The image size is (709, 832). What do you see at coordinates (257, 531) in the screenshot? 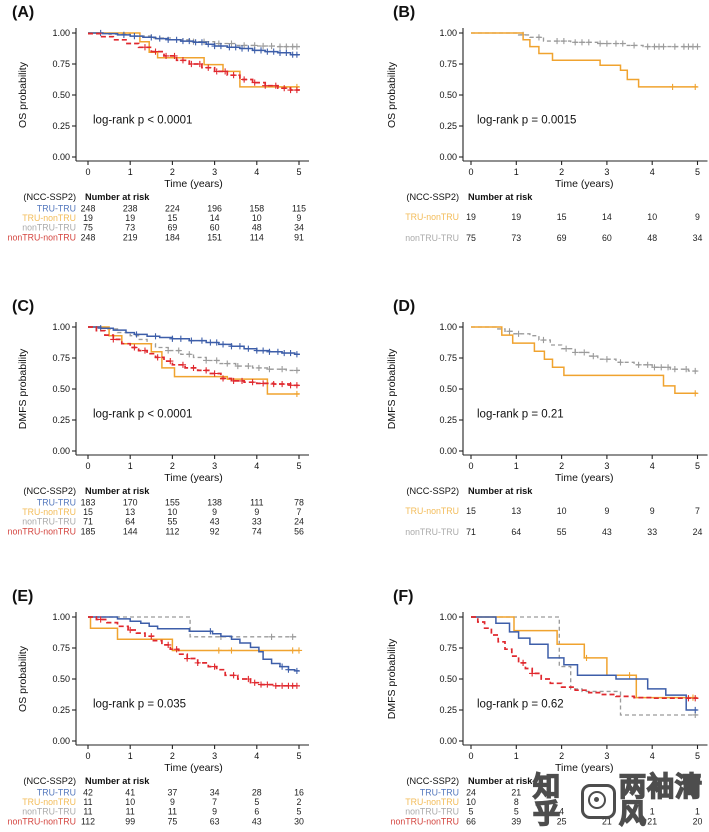
I see `risk-count: 74` at bounding box center [257, 531].